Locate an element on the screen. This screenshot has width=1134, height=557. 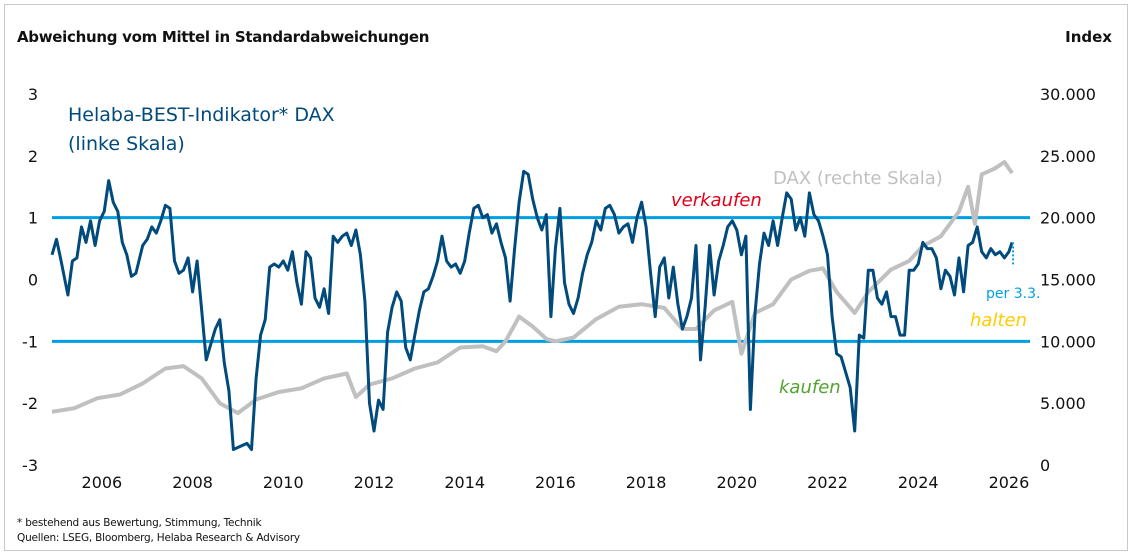
x-axis-tick: 2014 is located at coordinates (464, 482).